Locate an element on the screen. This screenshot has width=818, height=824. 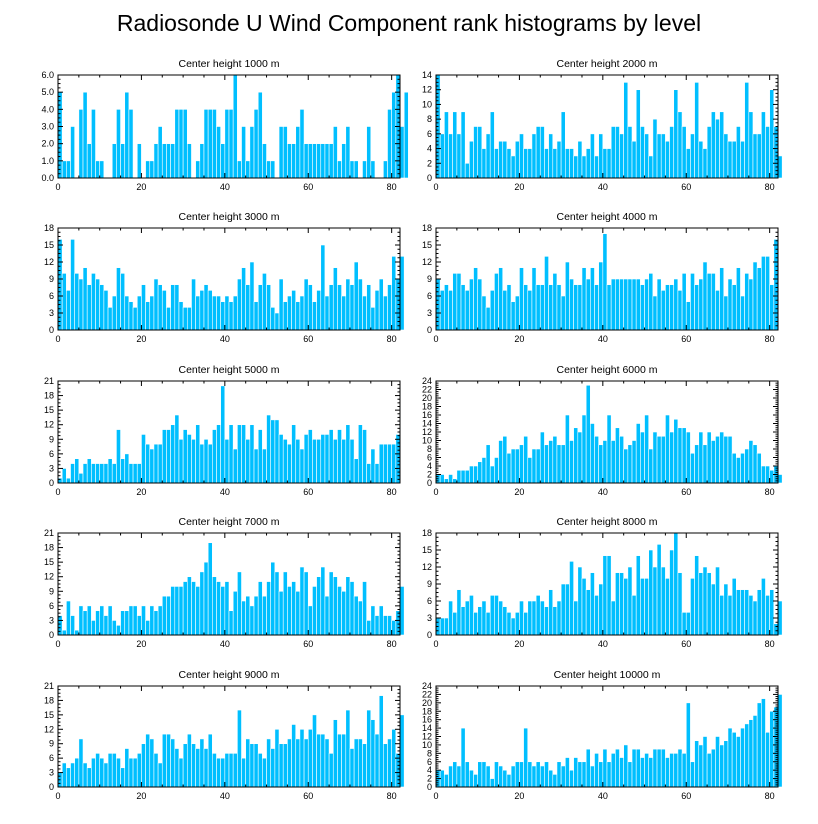
y-tick-label: 0 is located at coordinates (429, 178).